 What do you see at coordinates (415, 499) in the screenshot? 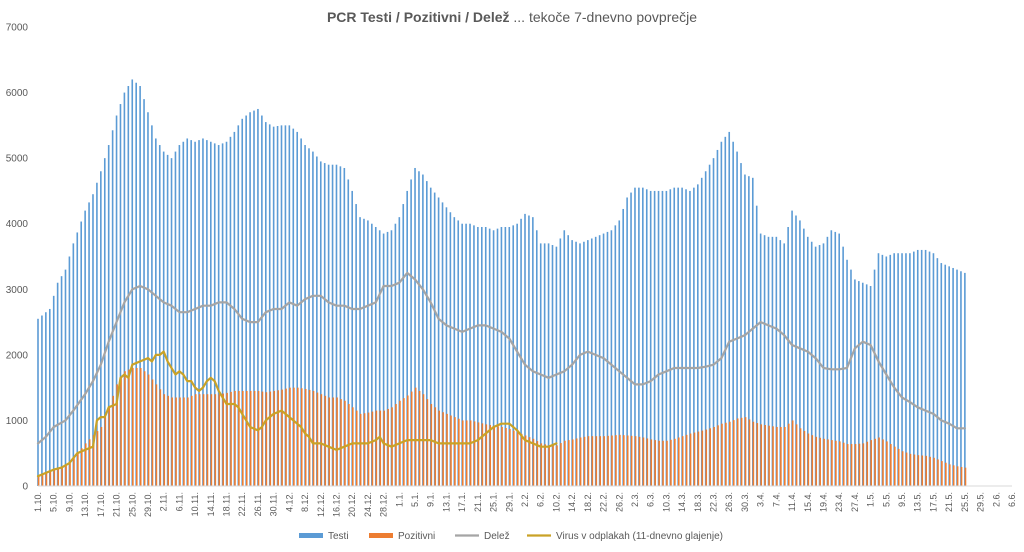
I see `x-tick-label: 5.1.` at bounding box center [415, 499].